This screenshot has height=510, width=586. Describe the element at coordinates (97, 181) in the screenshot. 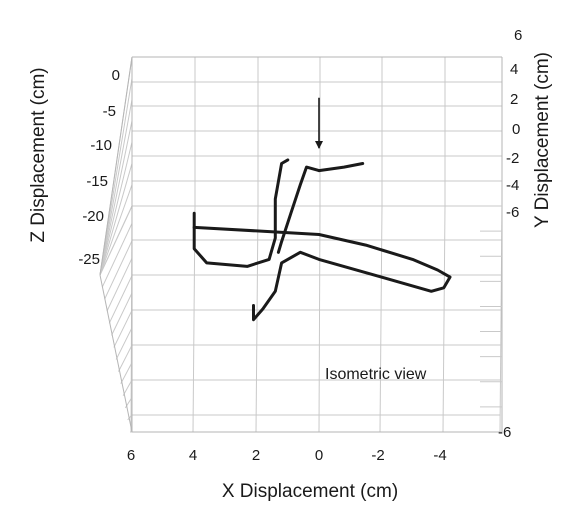

I see `z-tick-label: -15` at that location.